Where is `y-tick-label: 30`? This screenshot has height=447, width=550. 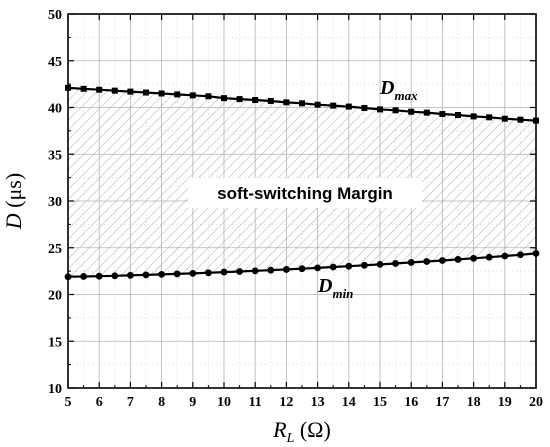 y-tick-label: 30 is located at coordinates (55, 202).